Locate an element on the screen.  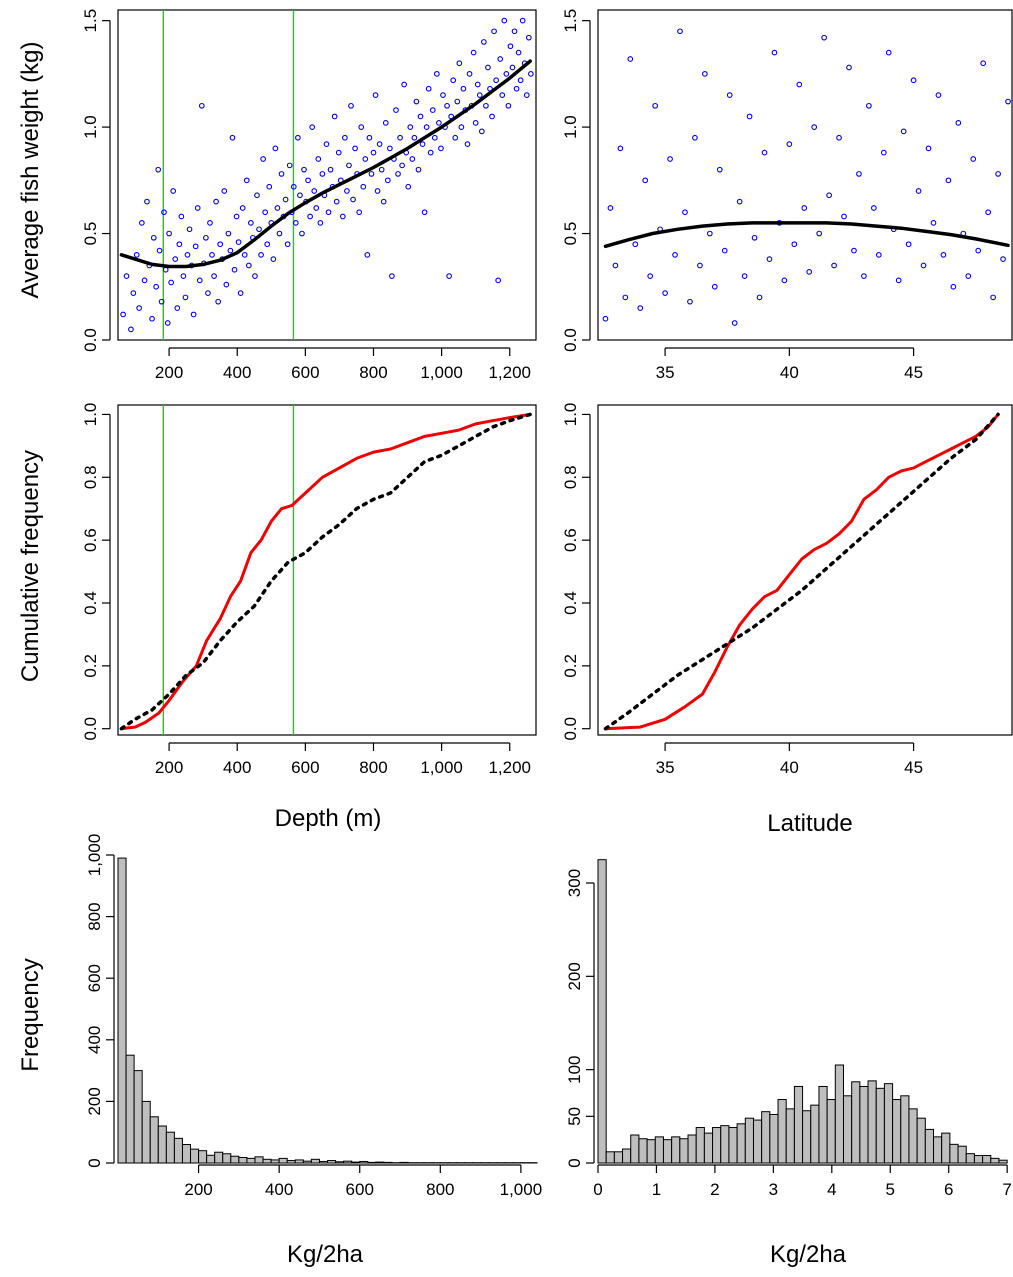
x-tick-label: 1,200 is located at coordinates (509, 372).